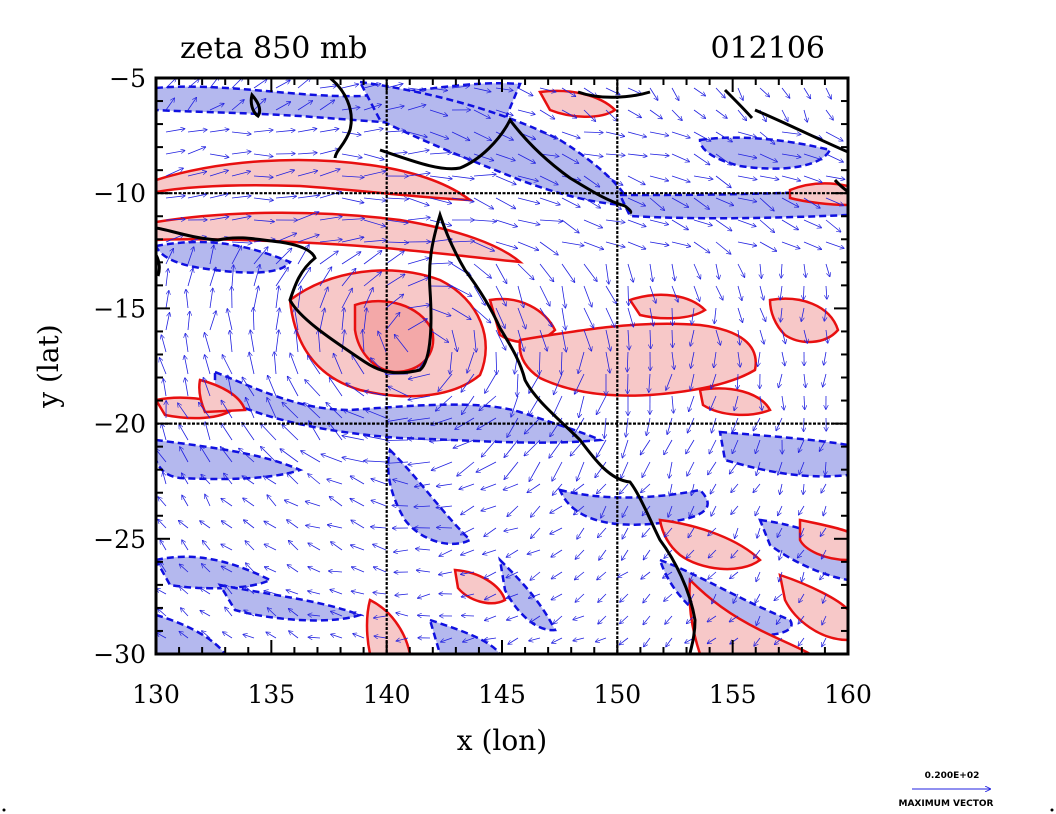  Describe the element at coordinates (156, 694) in the screenshot. I see `x-tick-label: 130` at that location.